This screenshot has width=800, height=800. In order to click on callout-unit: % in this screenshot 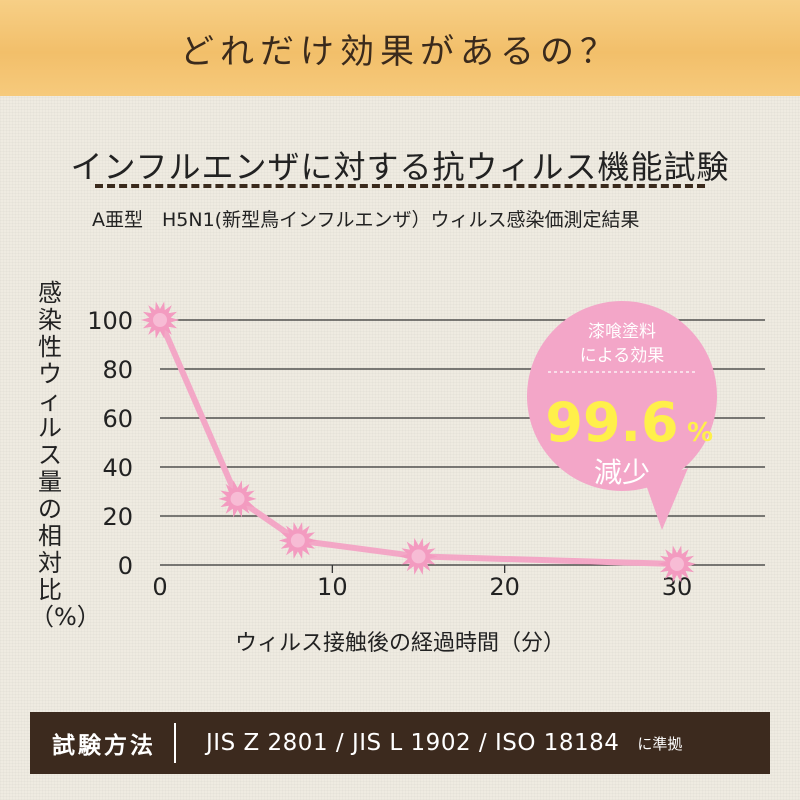, I will do `click(700, 433)`.